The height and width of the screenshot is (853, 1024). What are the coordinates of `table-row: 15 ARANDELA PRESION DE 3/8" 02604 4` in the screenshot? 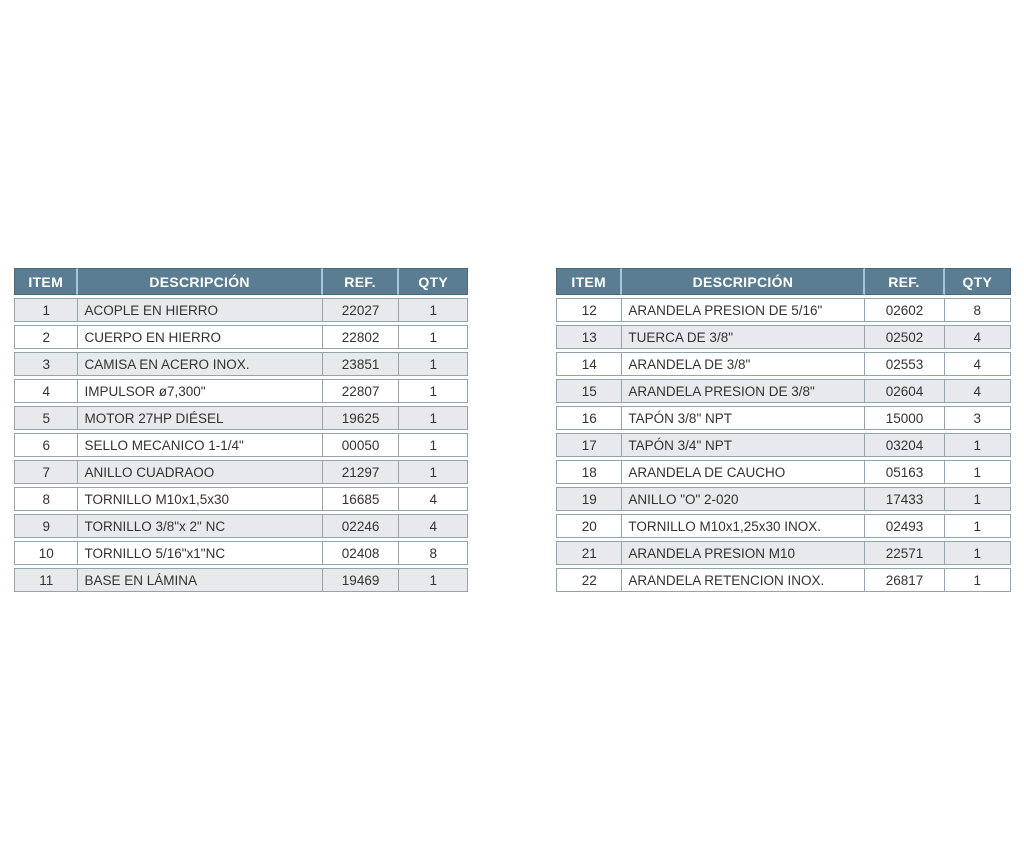 It's located at (783, 391).